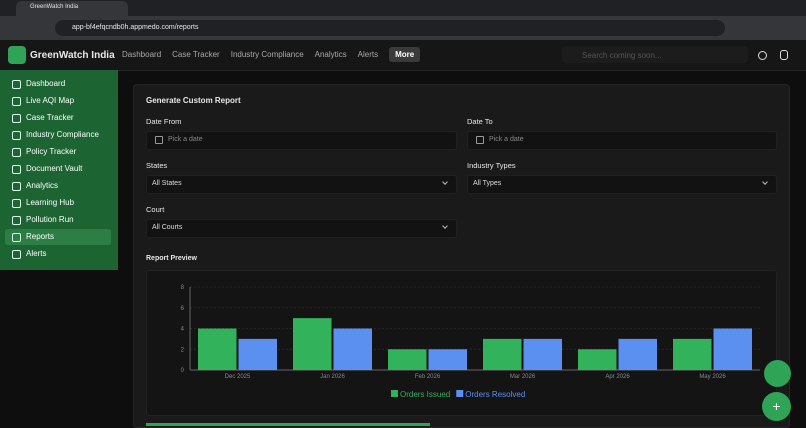 The width and height of the screenshot is (806, 428). Describe the element at coordinates (54, 168) in the screenshot. I see `sidebar-item: Document Vault` at that location.